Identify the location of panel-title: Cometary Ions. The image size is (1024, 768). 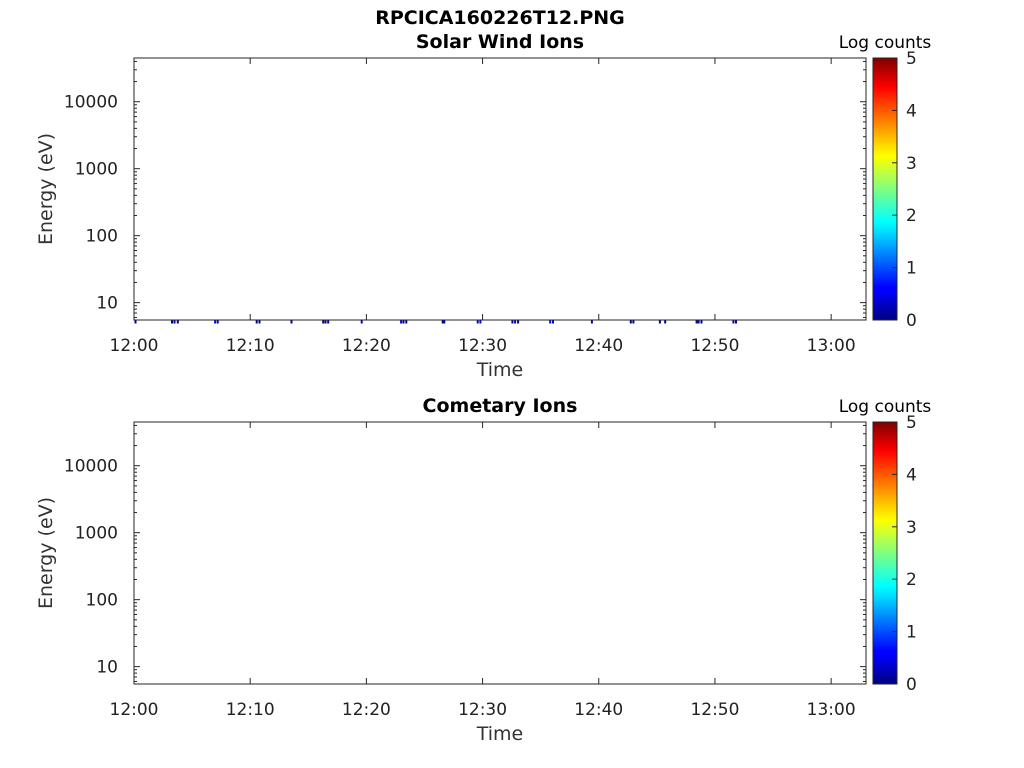
(500, 406).